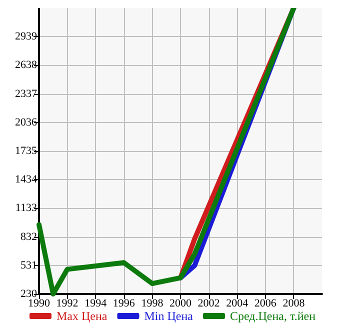 The width and height of the screenshot is (345, 335). I want to click on x-tick-label: 1992, so click(67, 304).